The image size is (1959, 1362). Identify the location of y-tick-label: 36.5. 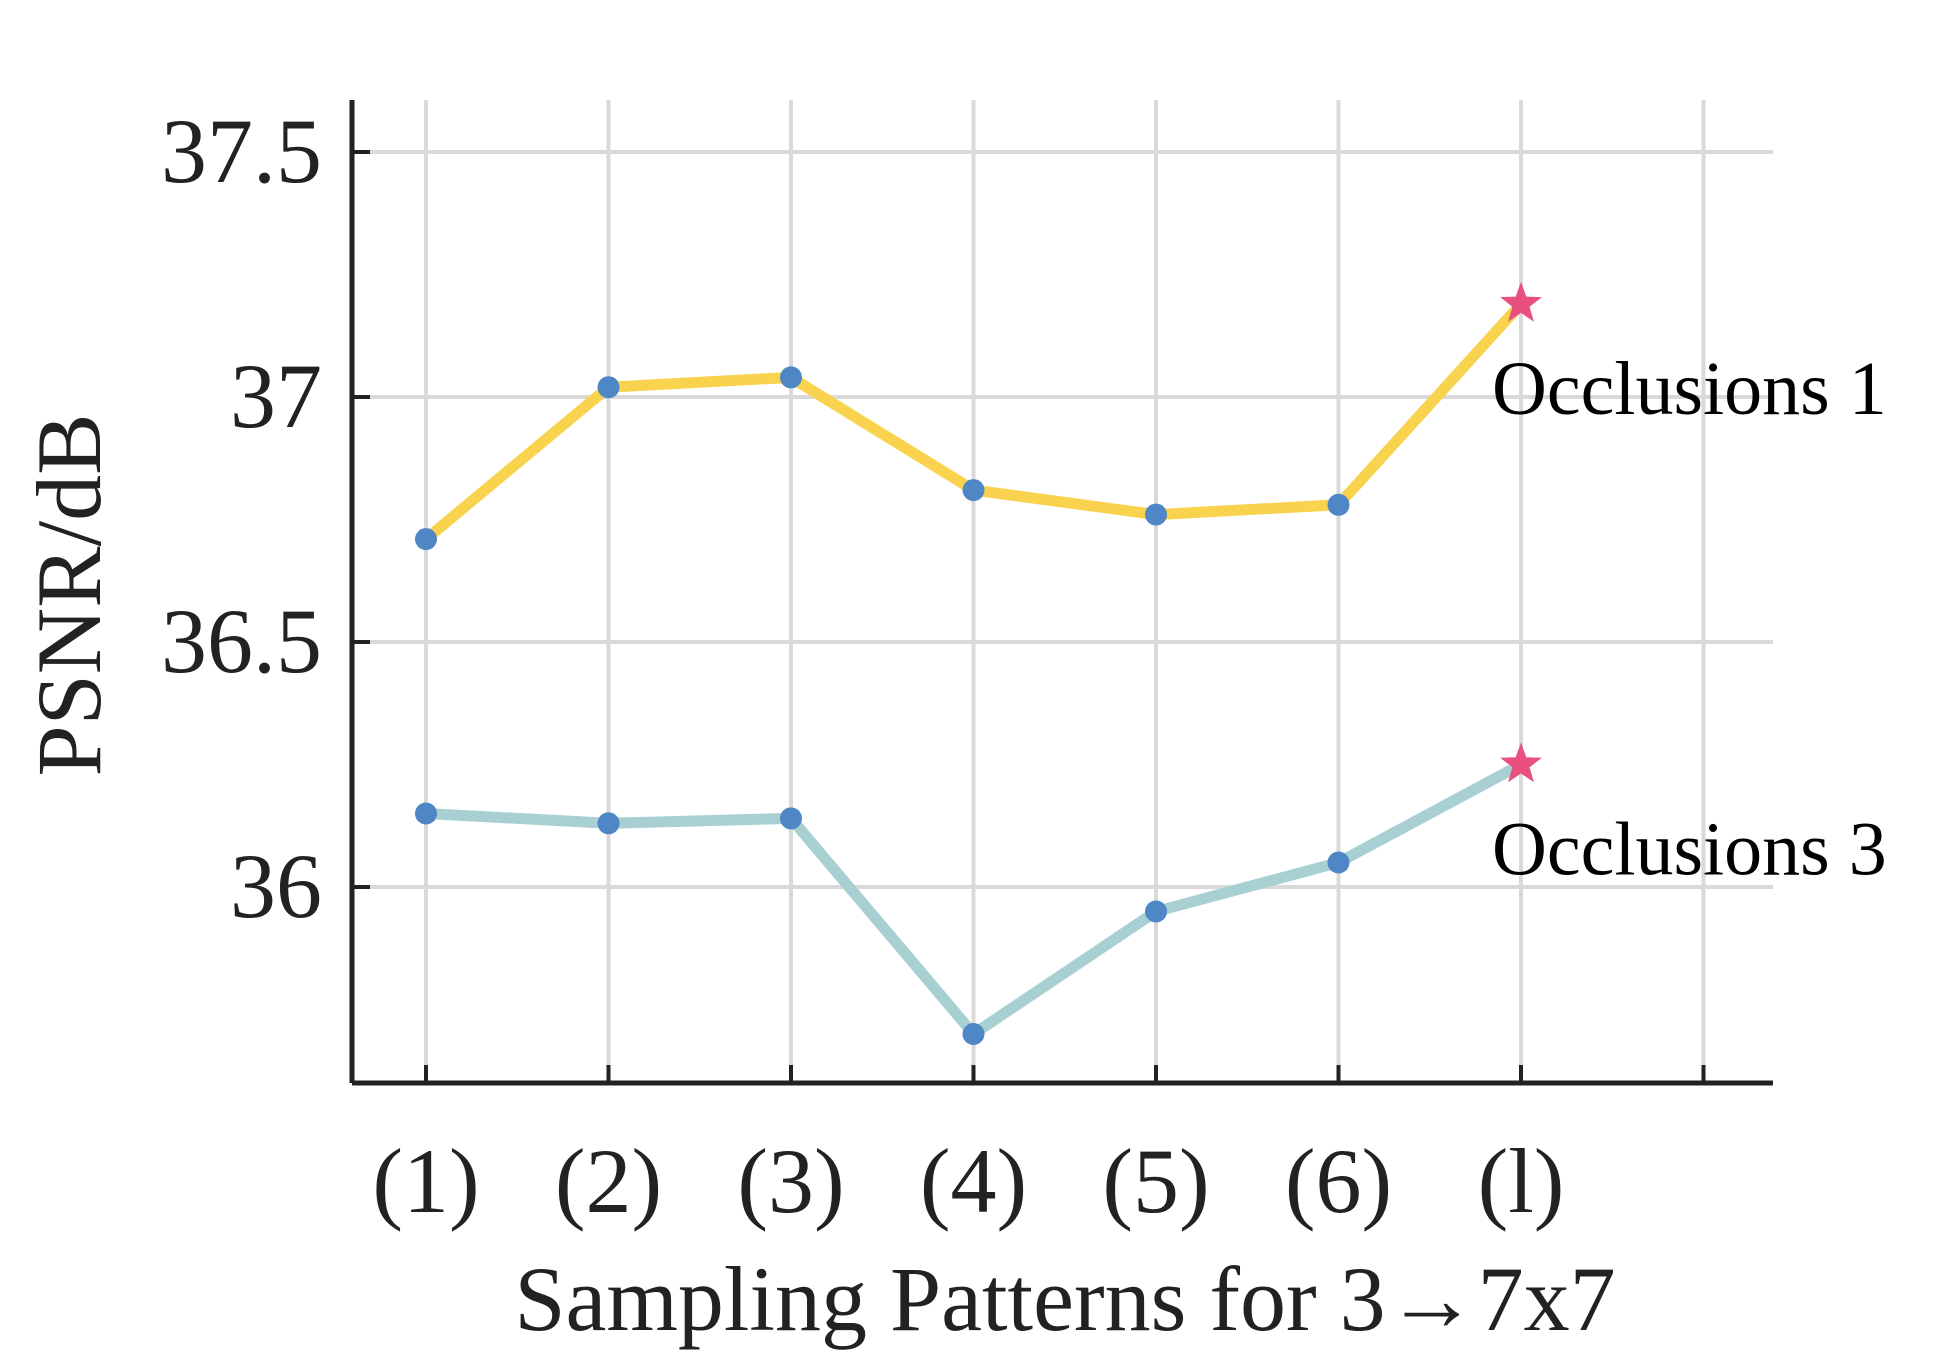
(241, 641).